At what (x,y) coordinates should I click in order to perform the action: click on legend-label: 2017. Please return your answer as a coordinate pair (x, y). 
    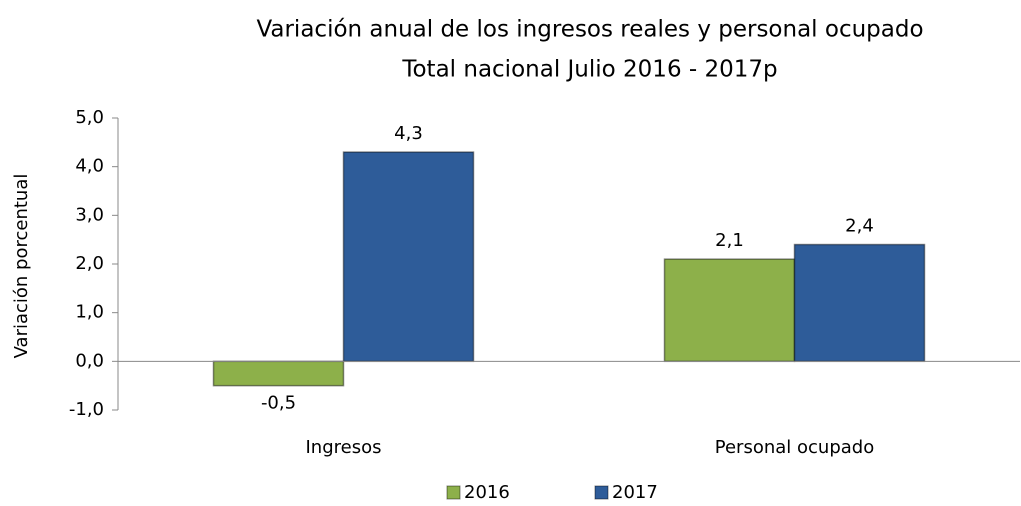
    Looking at the image, I should click on (635, 492).